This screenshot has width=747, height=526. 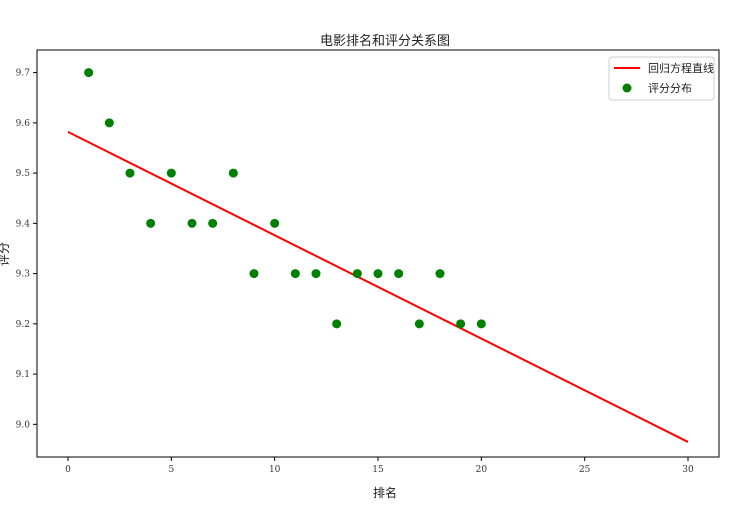 I want to click on legend-label-scatter: 评分分布, so click(x=670, y=88).